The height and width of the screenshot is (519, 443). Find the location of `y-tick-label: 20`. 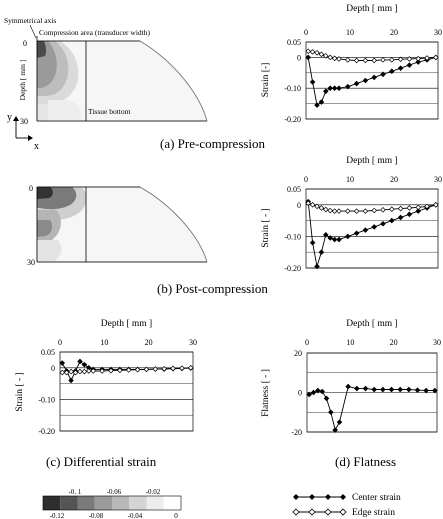

y-tick-label: 20 is located at coordinates (298, 353).